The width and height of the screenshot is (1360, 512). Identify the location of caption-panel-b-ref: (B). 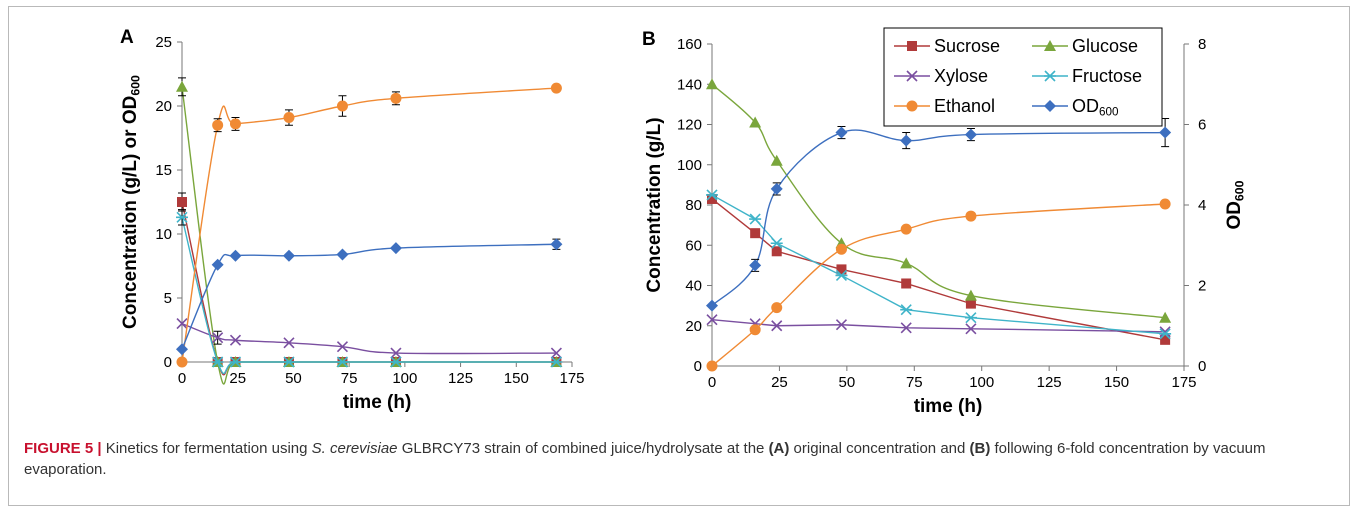
(980, 448).